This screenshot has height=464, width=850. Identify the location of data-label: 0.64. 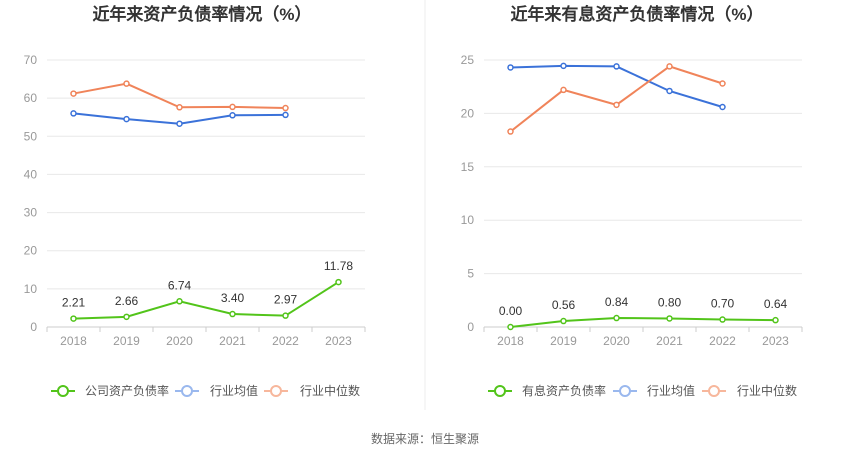
(776, 304).